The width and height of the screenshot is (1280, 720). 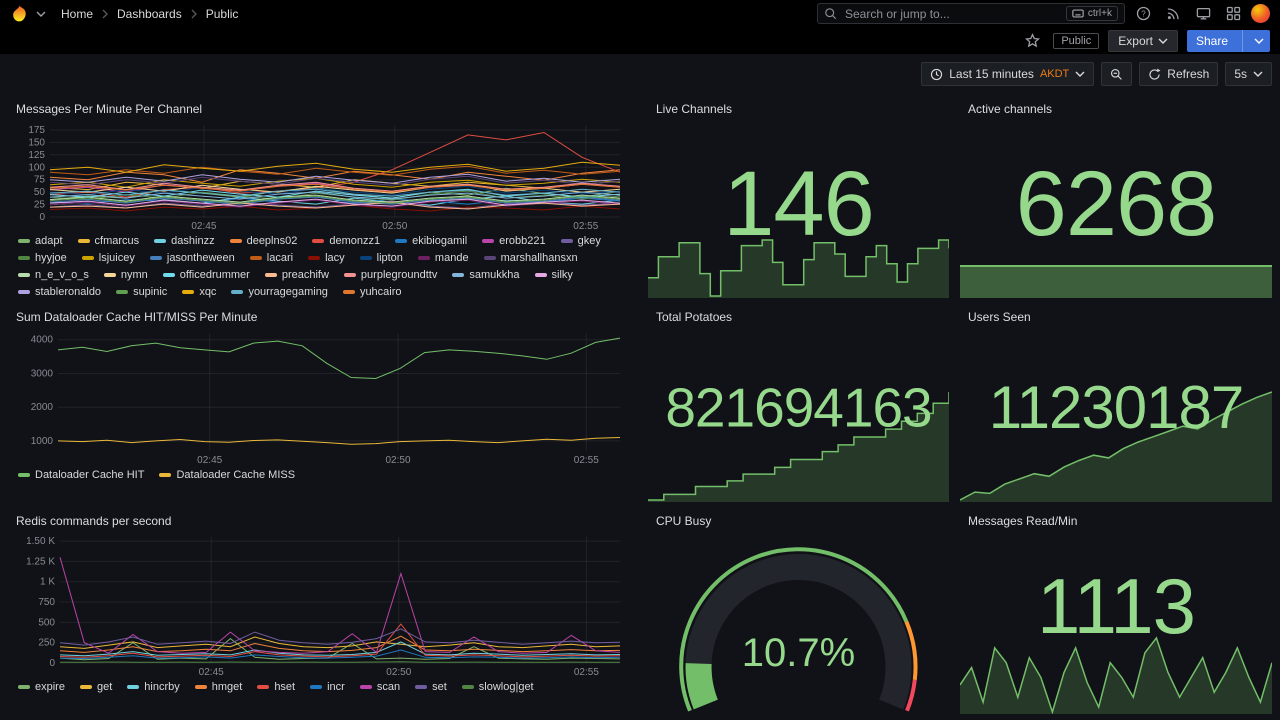 I want to click on svg-text: 125, so click(x=36, y=155).